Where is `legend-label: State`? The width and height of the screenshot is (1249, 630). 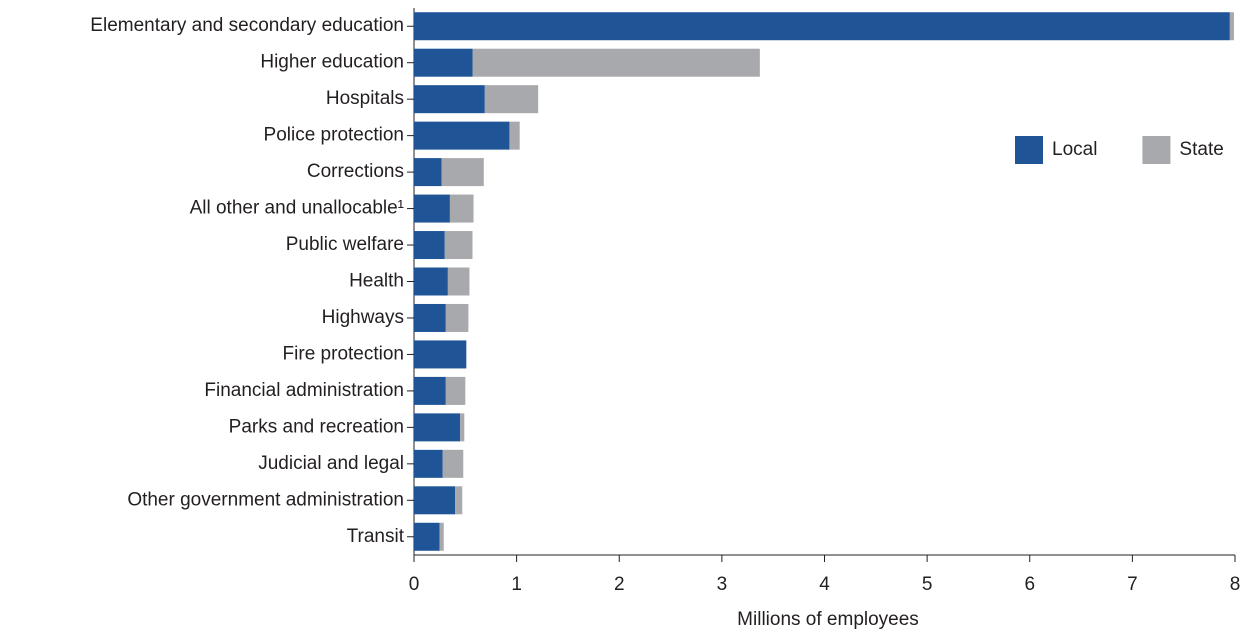
legend-label: State is located at coordinates (1201, 149).